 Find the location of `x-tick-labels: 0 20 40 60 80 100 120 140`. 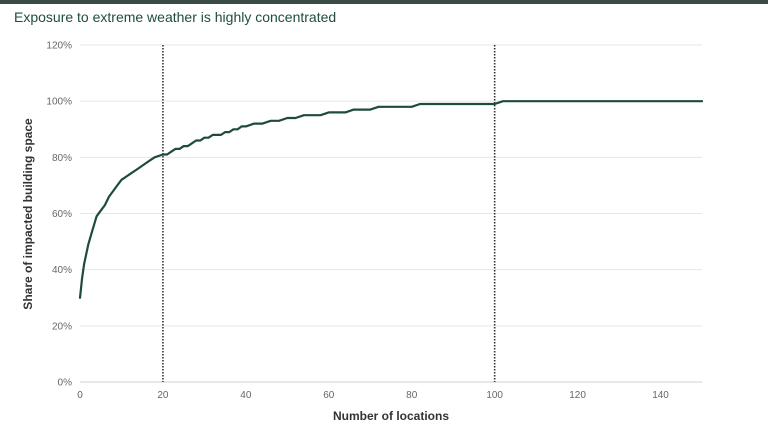

x-tick-labels: 0 20 40 60 80 100 120 140 is located at coordinates (373, 395).